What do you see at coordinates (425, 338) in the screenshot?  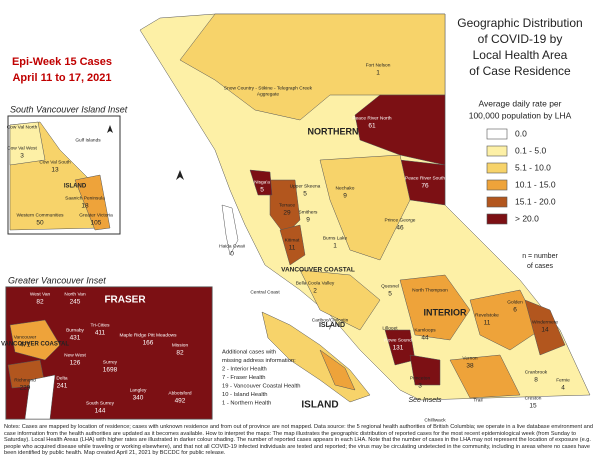 I see `lha-count: 44` at bounding box center [425, 338].